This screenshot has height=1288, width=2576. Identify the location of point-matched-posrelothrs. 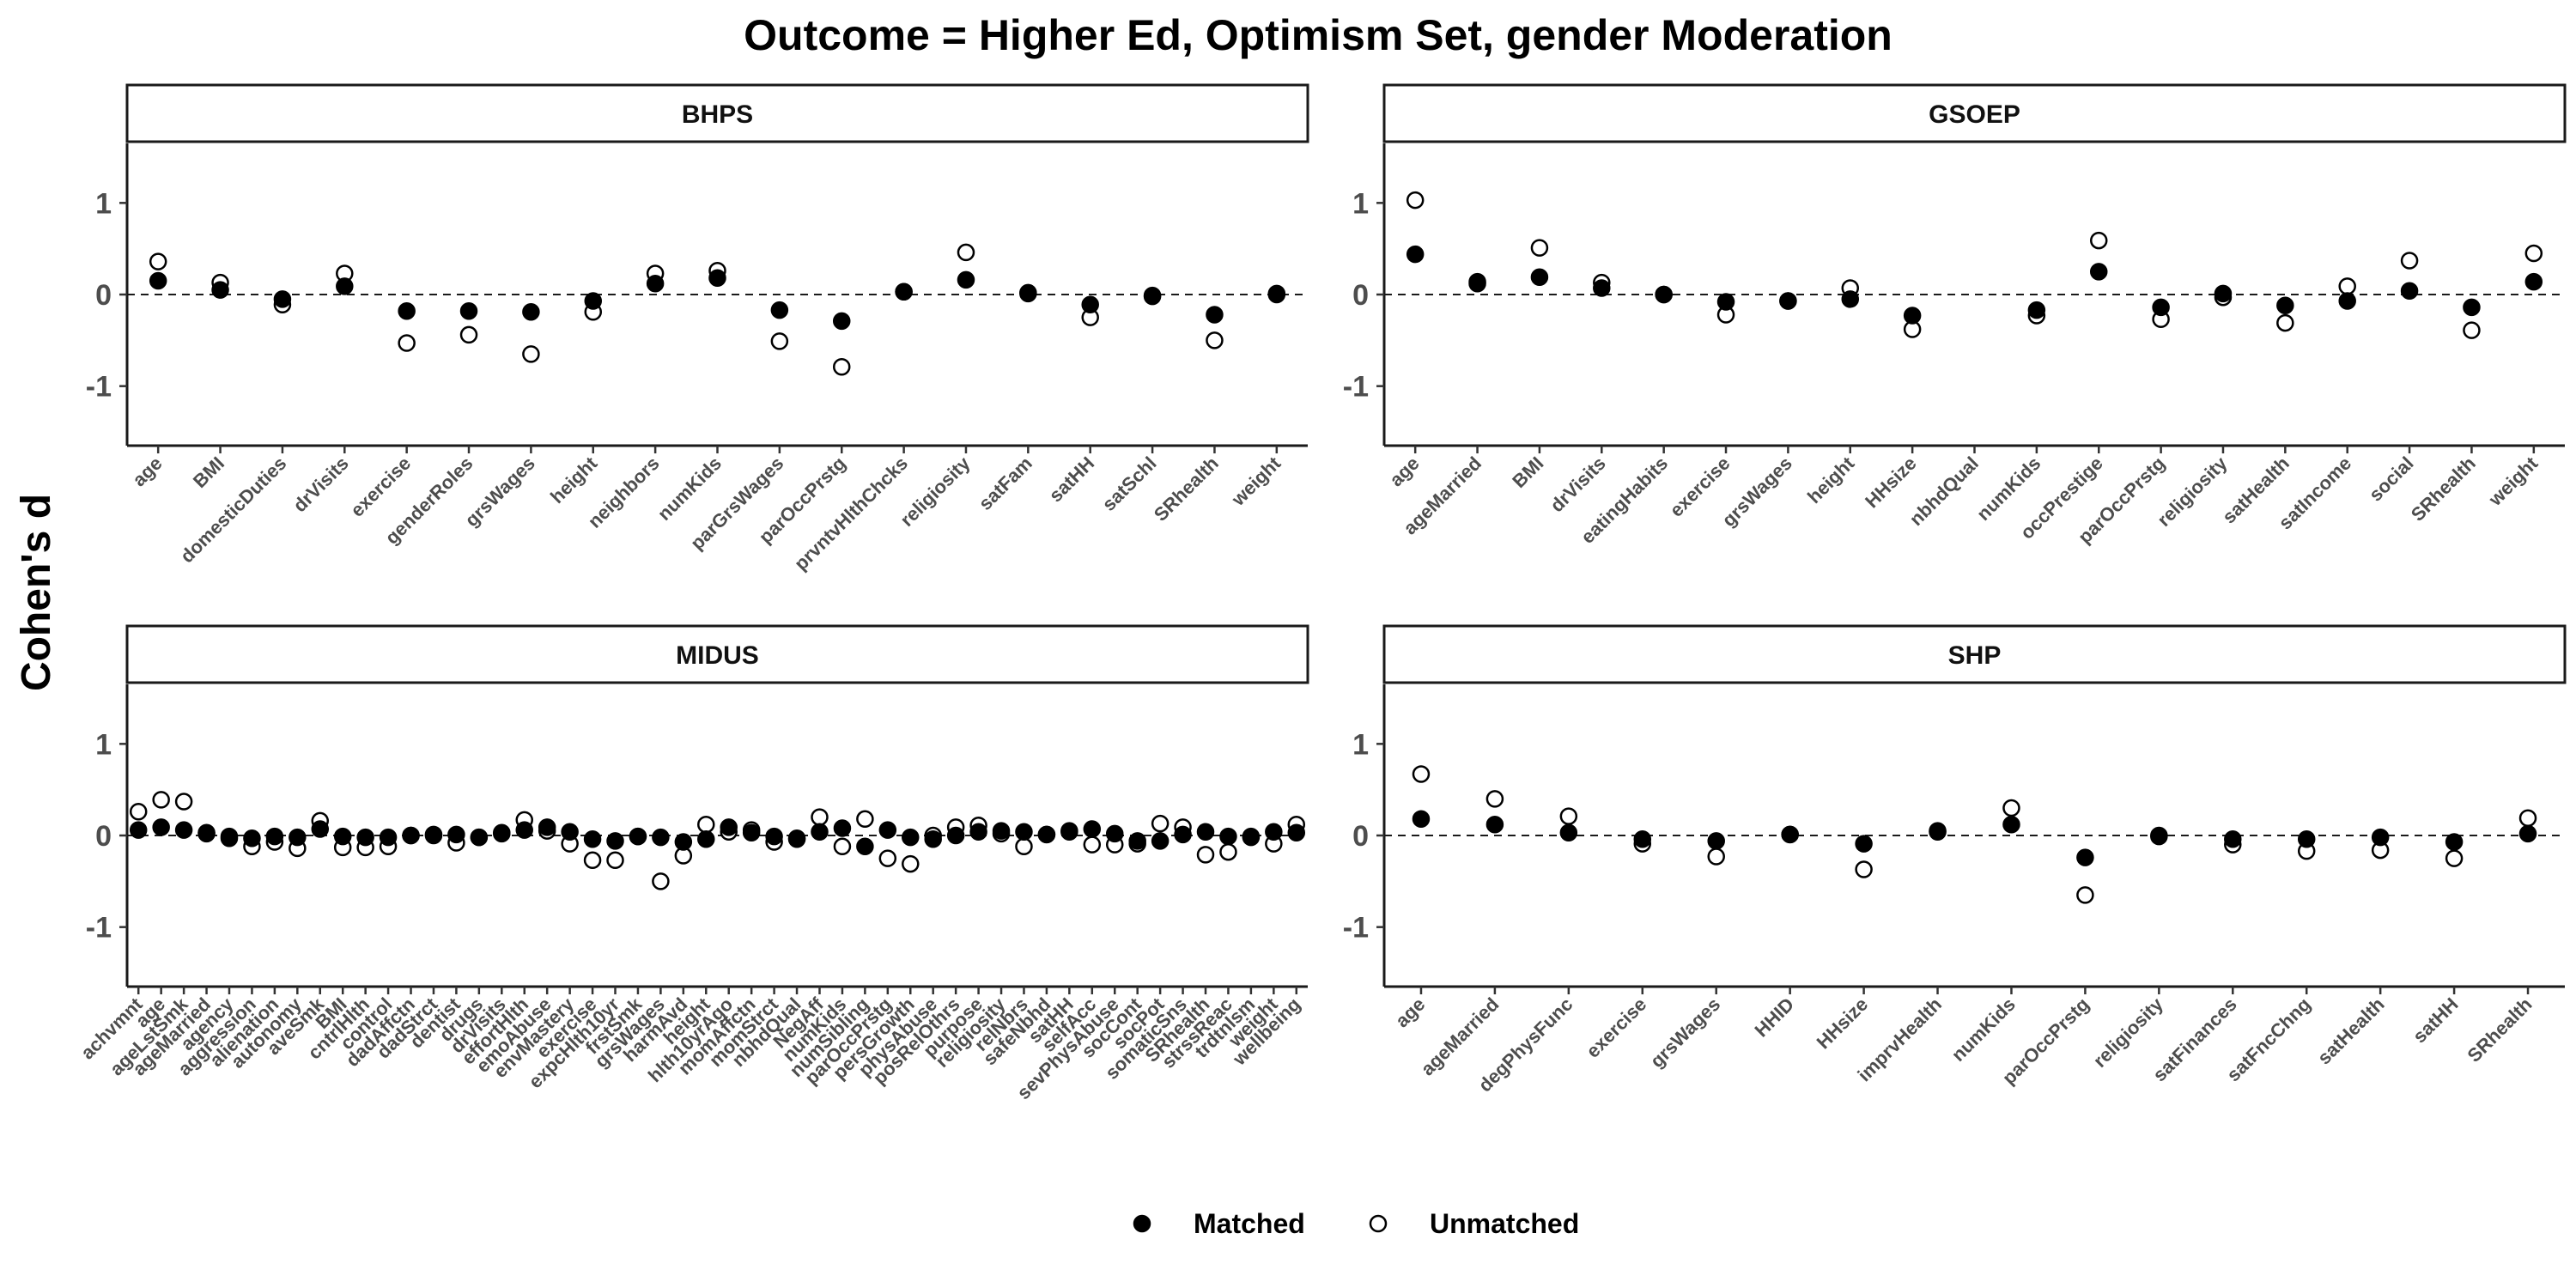
(955, 835).